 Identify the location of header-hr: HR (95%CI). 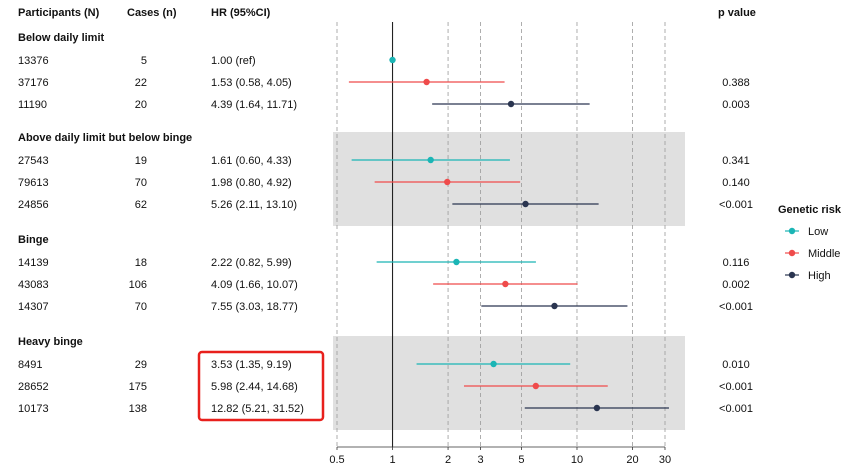
(241, 13).